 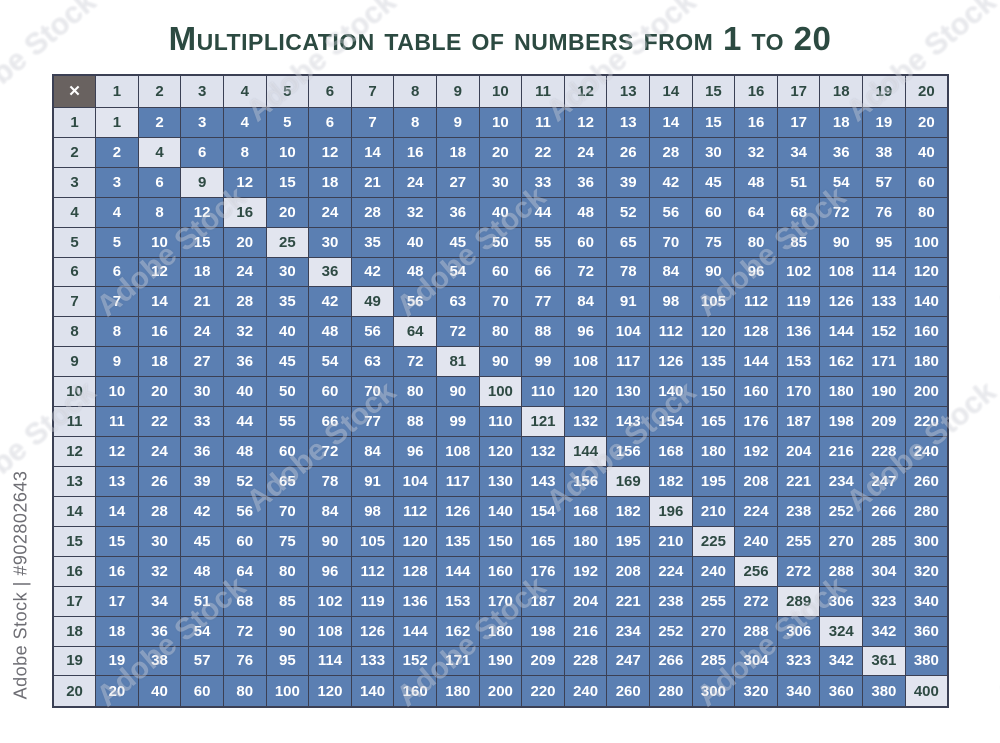 What do you see at coordinates (671, 122) in the screenshot?
I see `cell-1x14: 14` at bounding box center [671, 122].